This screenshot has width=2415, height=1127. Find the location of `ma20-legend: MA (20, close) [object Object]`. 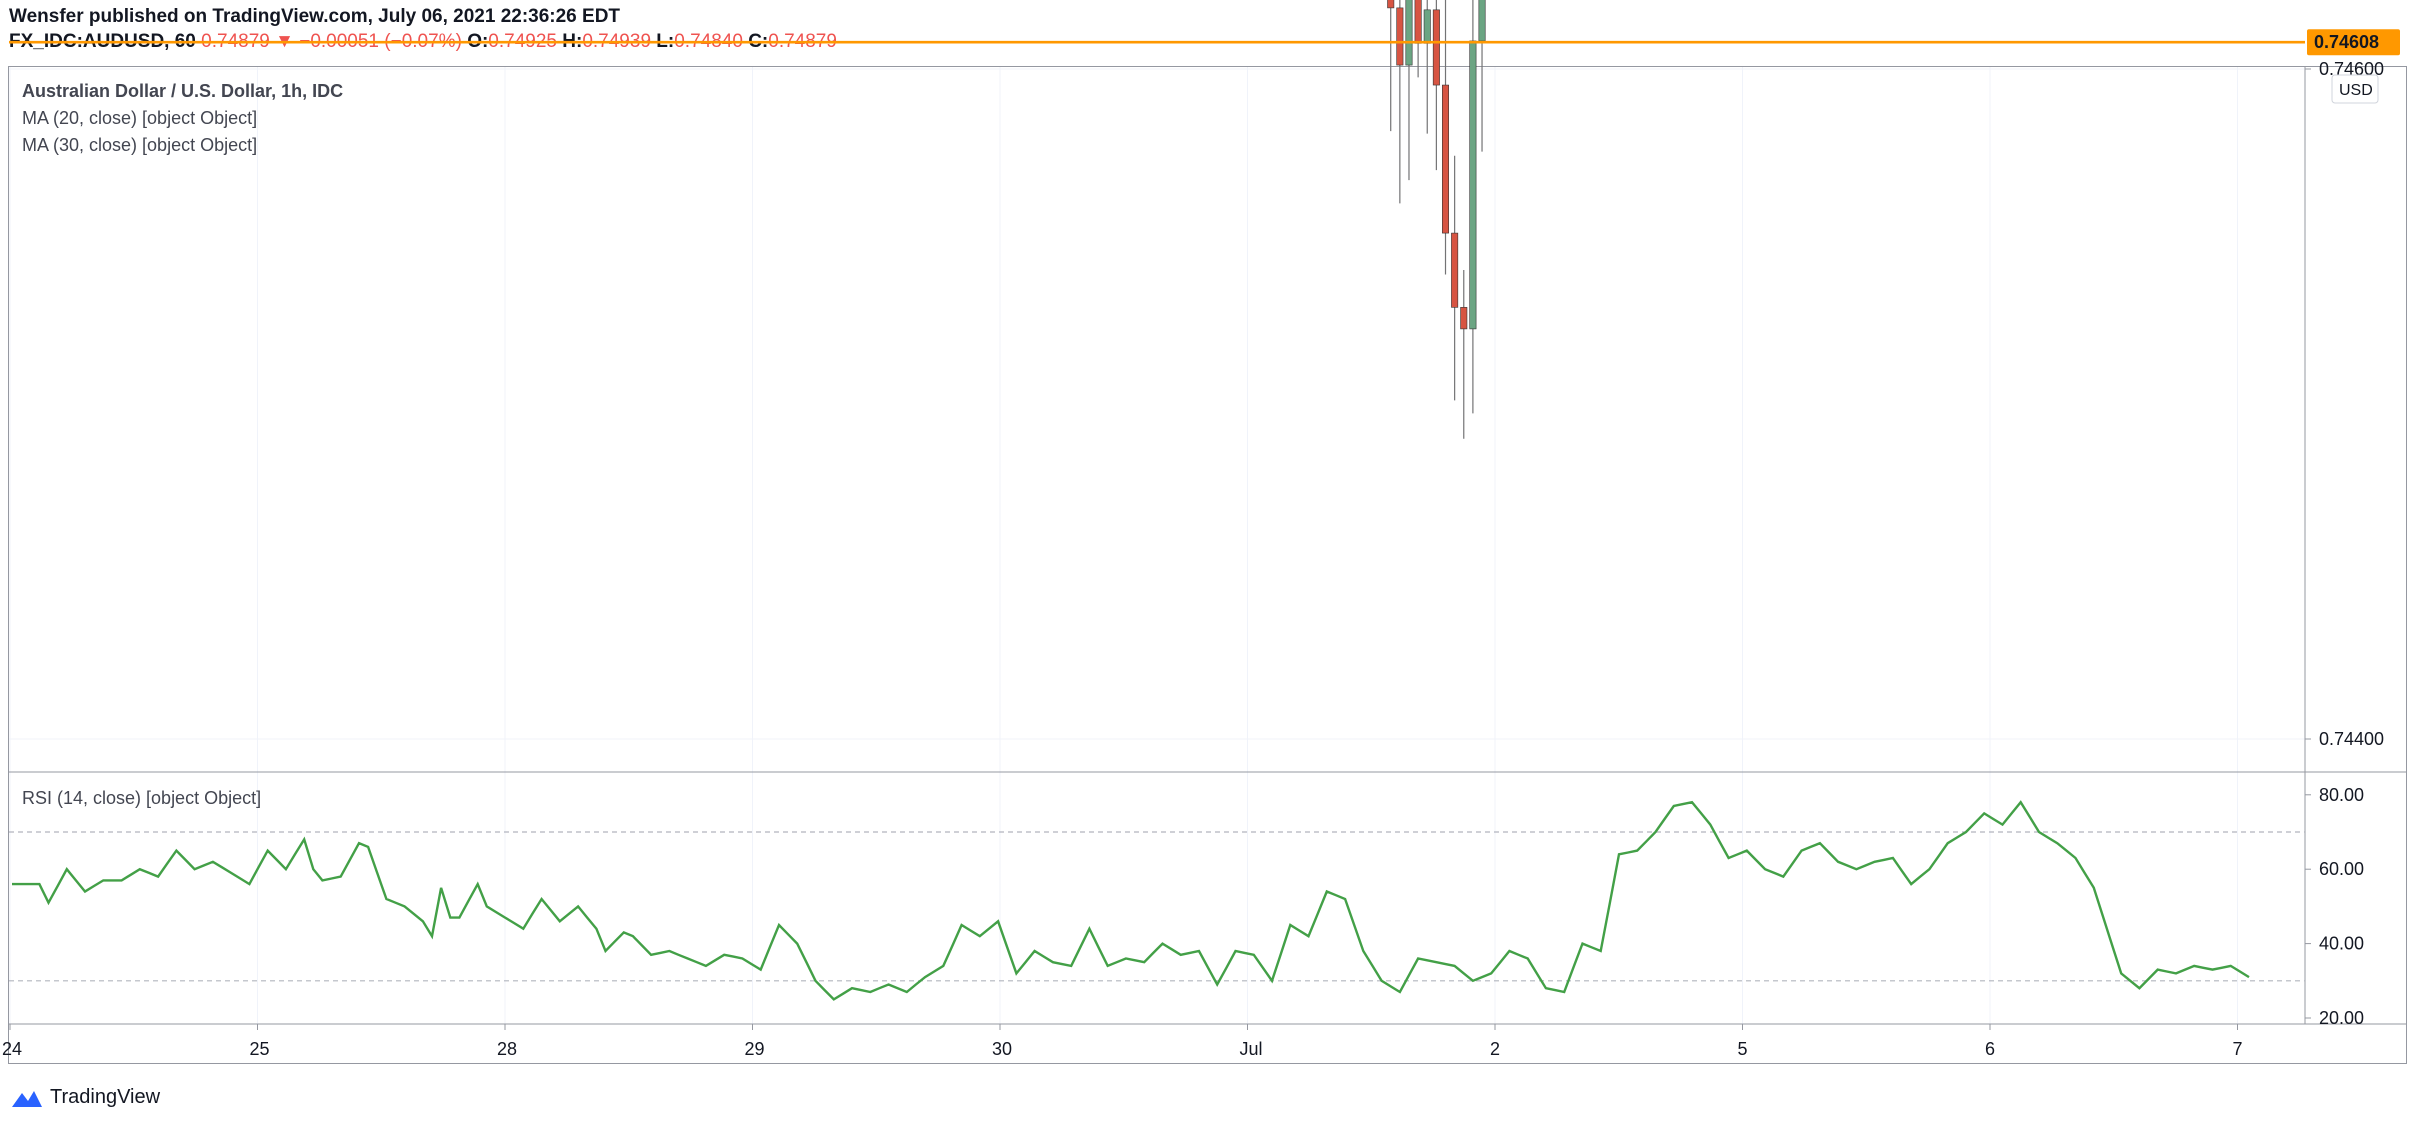

ma20-legend: MA (20, close) [object Object] is located at coordinates (140, 118).